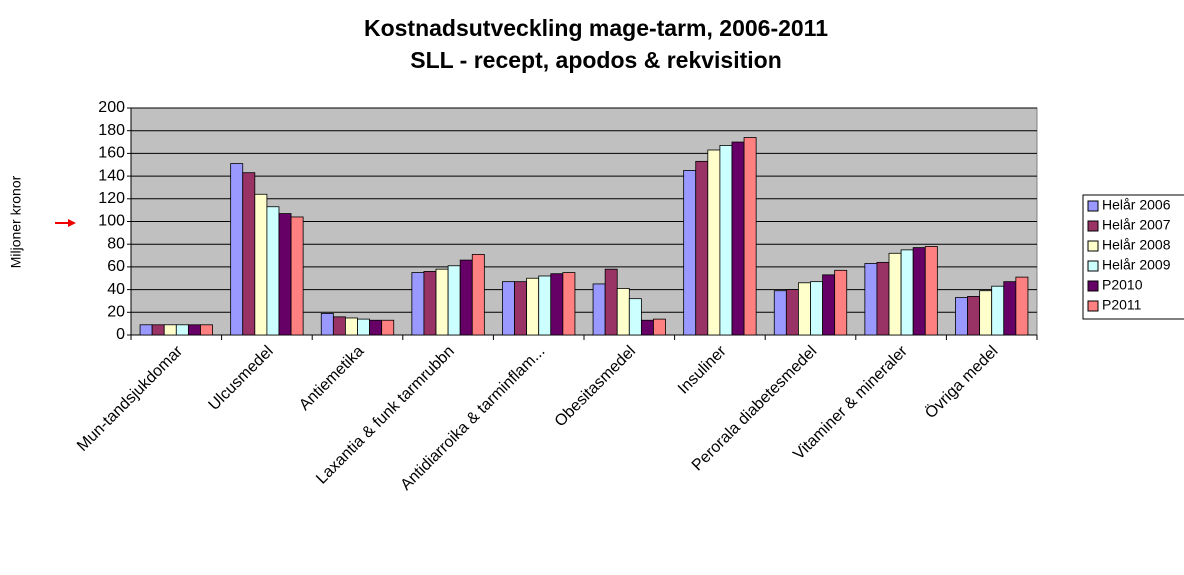 This screenshot has height=575, width=1184. Describe the element at coordinates (120, 334) in the screenshot. I see `y-tick-label: 0` at that location.